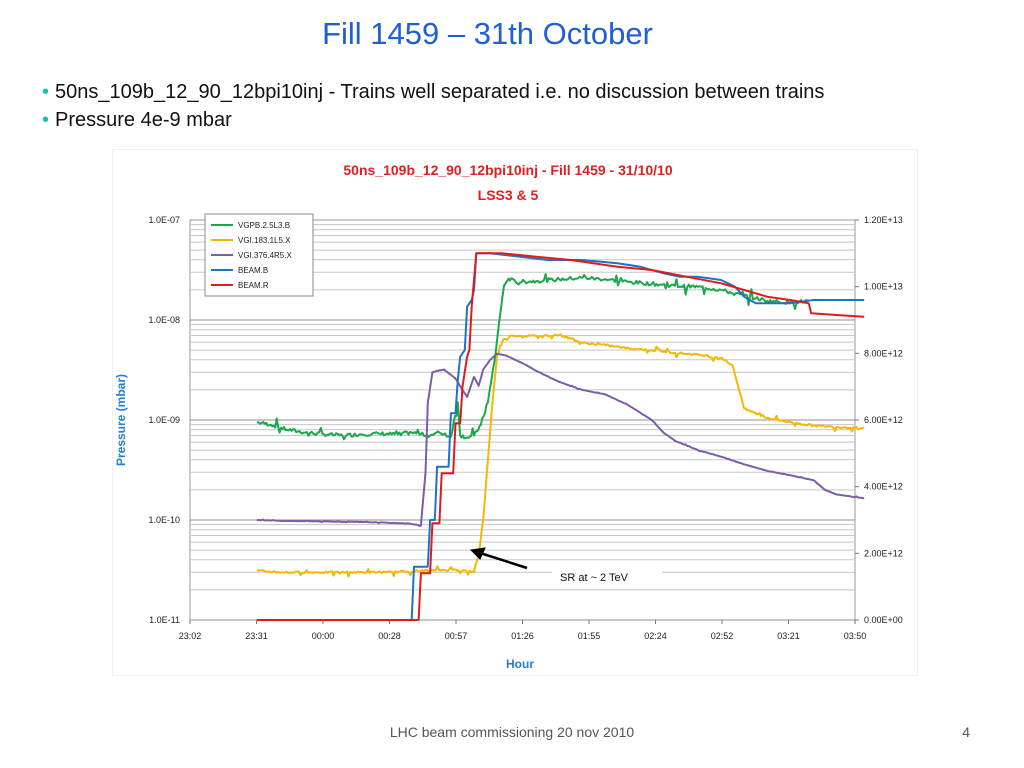  Describe the element at coordinates (143, 120) in the screenshot. I see `bullet-text: Pressure 4e-9 mbar` at that location.